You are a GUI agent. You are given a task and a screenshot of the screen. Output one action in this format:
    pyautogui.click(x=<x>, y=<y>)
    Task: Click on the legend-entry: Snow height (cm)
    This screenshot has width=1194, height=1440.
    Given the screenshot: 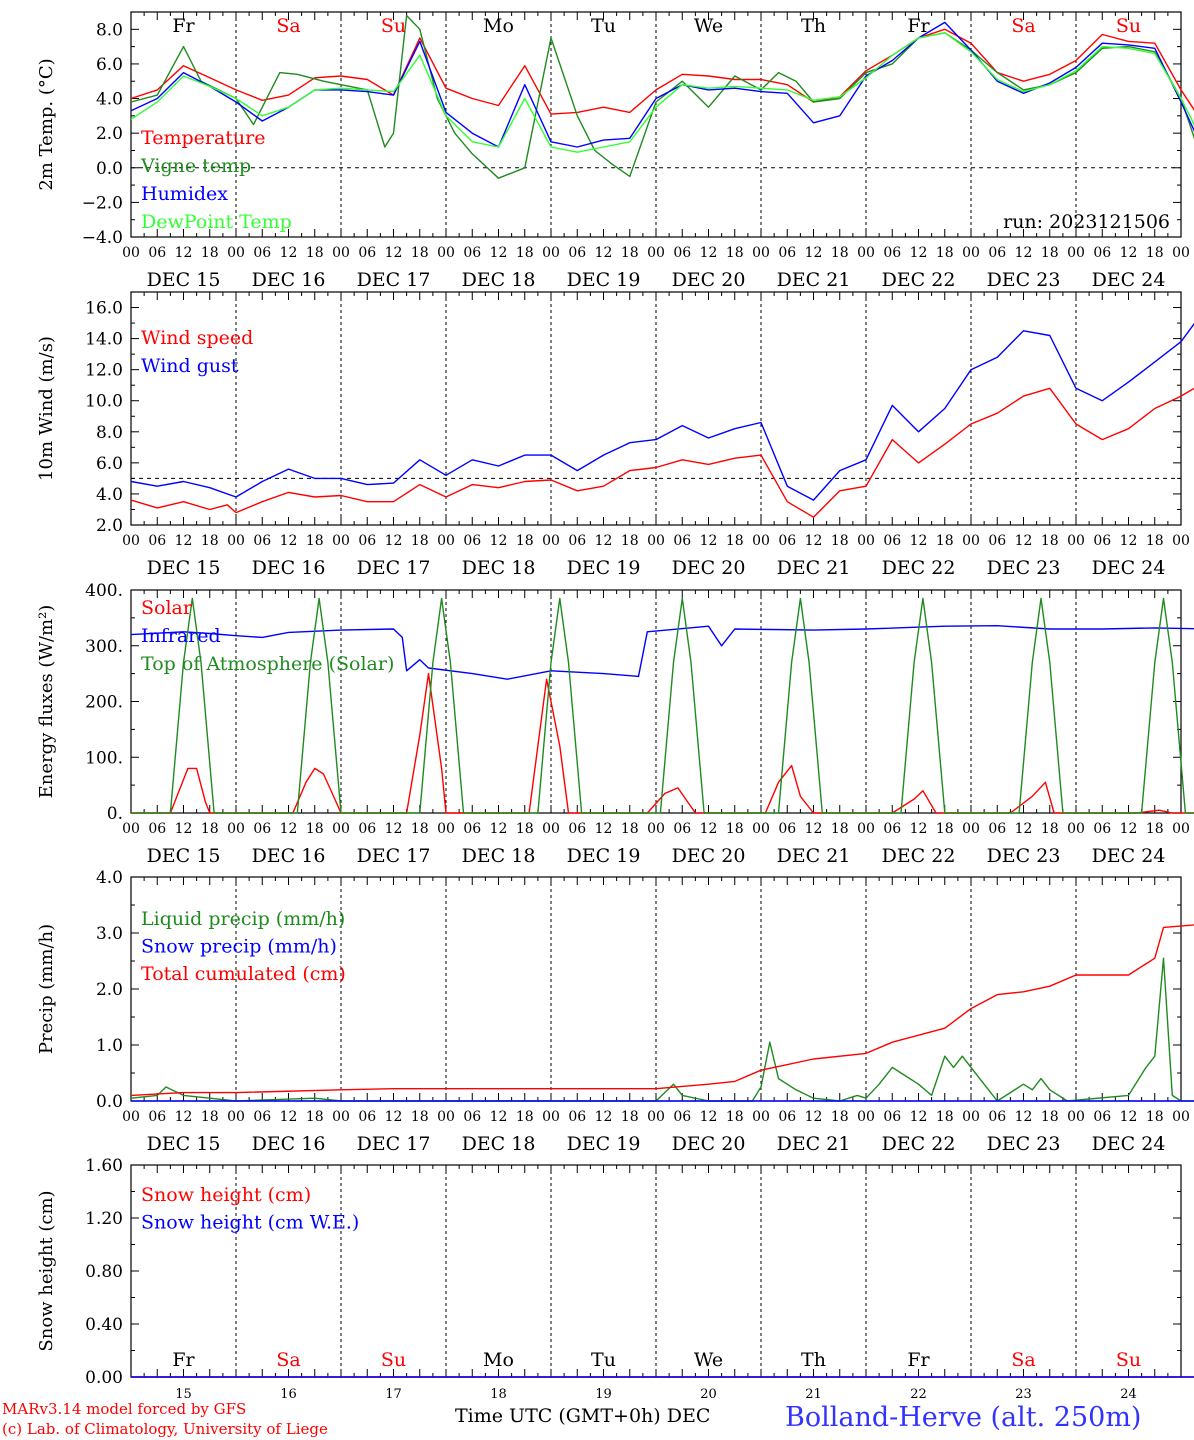 What is the action you would take?
    pyautogui.click(x=226, y=1195)
    